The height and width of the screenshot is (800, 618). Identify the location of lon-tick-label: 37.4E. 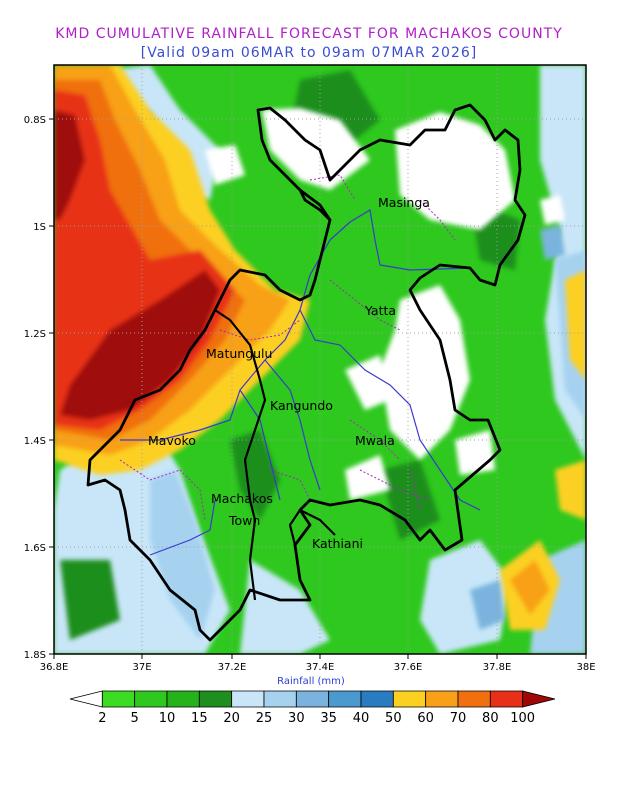
(320, 667).